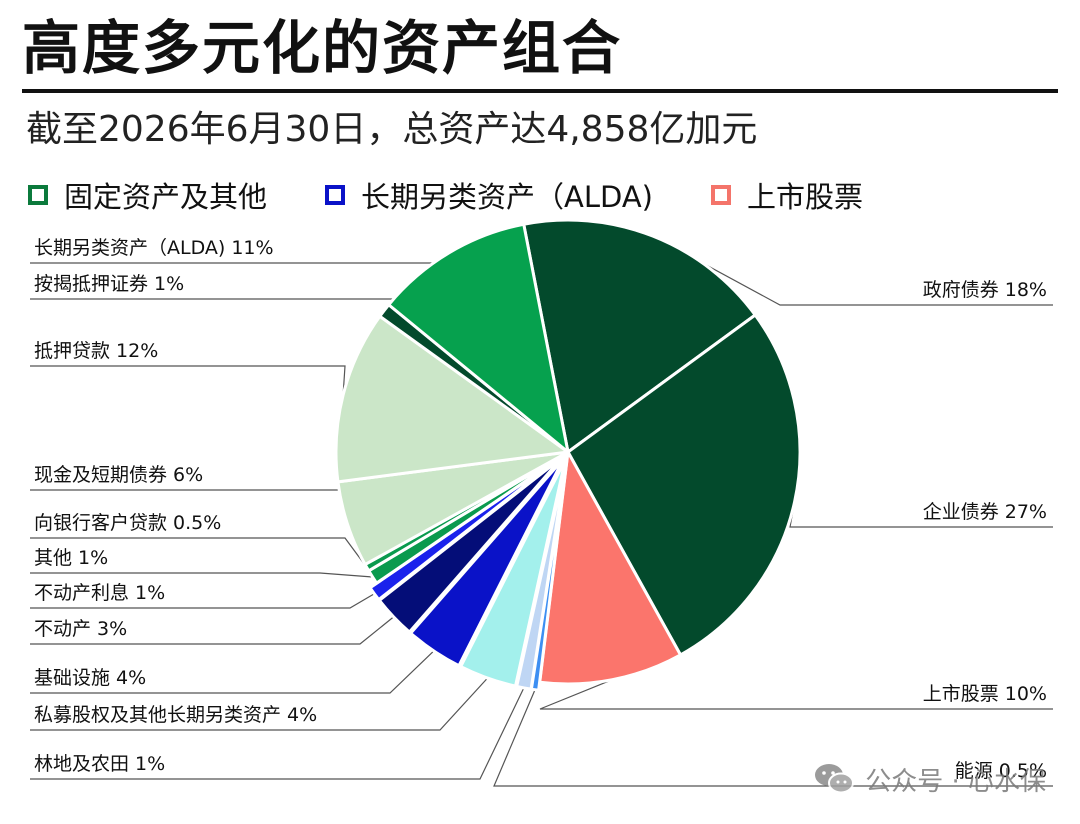 This screenshot has width=1080, height=824. I want to click on slice-11-label: 现金及短期债券 6%, so click(118, 475).